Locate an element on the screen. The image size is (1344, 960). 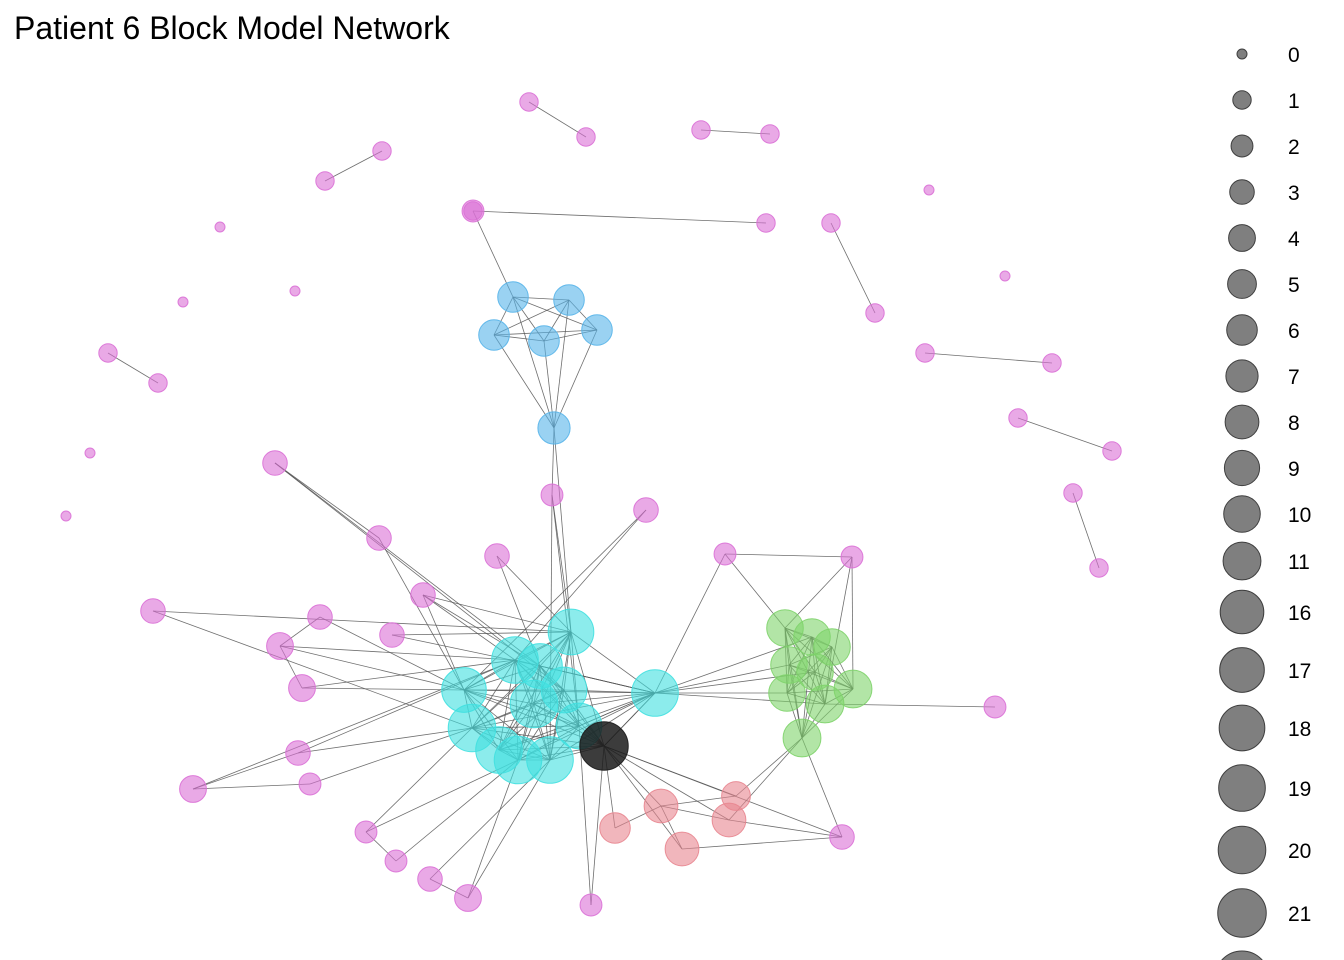
node-p17 is located at coordinates (158, 383).